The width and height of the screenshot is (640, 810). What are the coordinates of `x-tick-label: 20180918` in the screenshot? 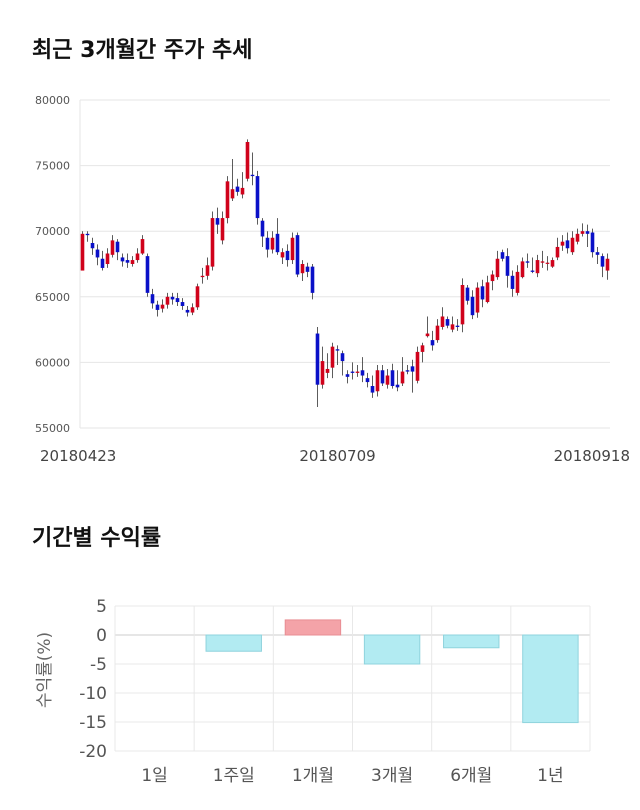 It's located at (592, 456).